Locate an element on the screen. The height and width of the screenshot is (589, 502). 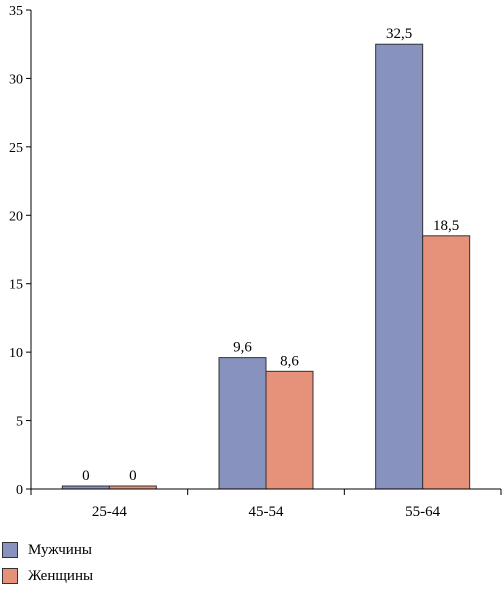
x-tick-label: 45-54 is located at coordinates (266, 512).